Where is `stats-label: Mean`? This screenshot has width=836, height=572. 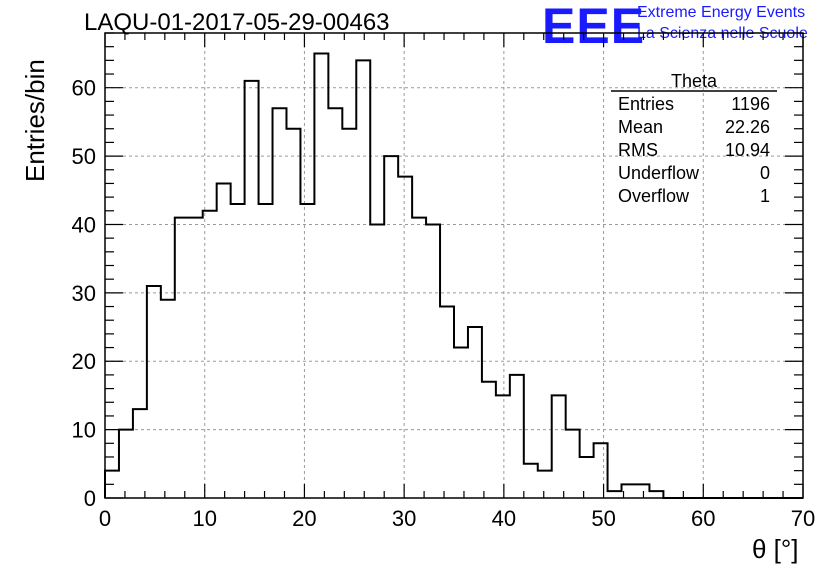
stats-label: Mean is located at coordinates (640, 127).